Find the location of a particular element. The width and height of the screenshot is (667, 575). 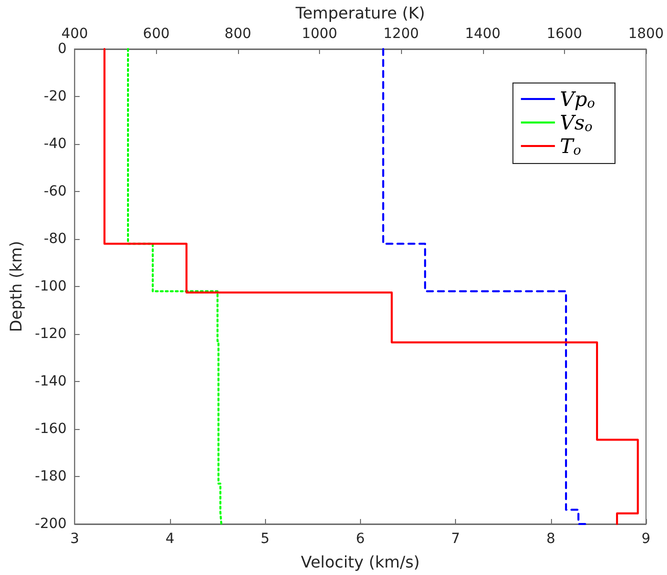

y-tick-label: -180 is located at coordinates (50, 476).